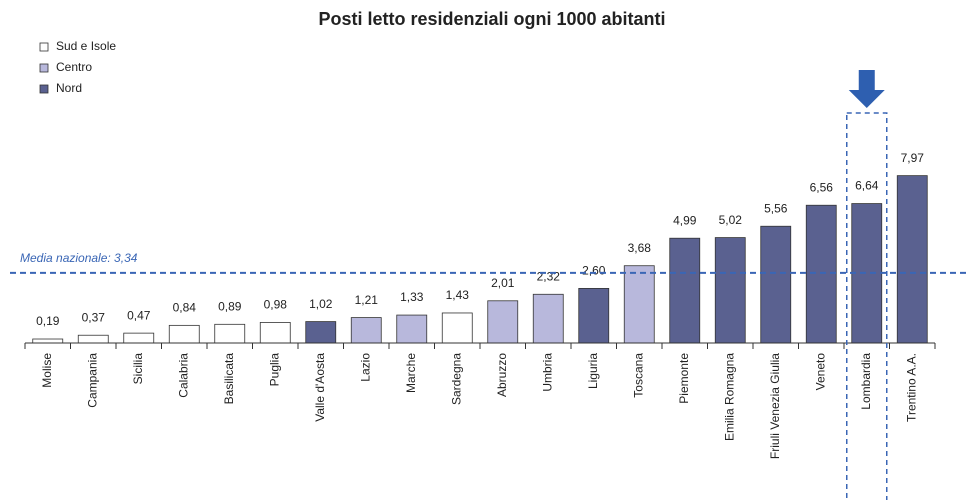 This screenshot has height=500, width=968. What do you see at coordinates (593, 371) in the screenshot?
I see `x-tick-label: Liguria` at bounding box center [593, 371].